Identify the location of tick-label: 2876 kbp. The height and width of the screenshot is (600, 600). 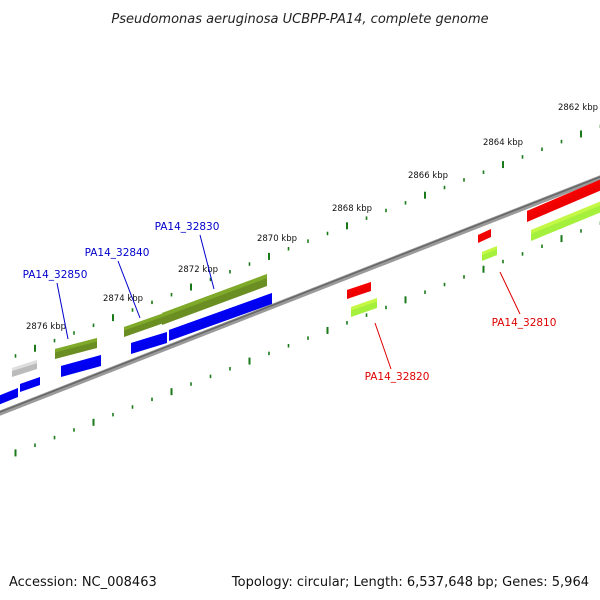
(46, 327).